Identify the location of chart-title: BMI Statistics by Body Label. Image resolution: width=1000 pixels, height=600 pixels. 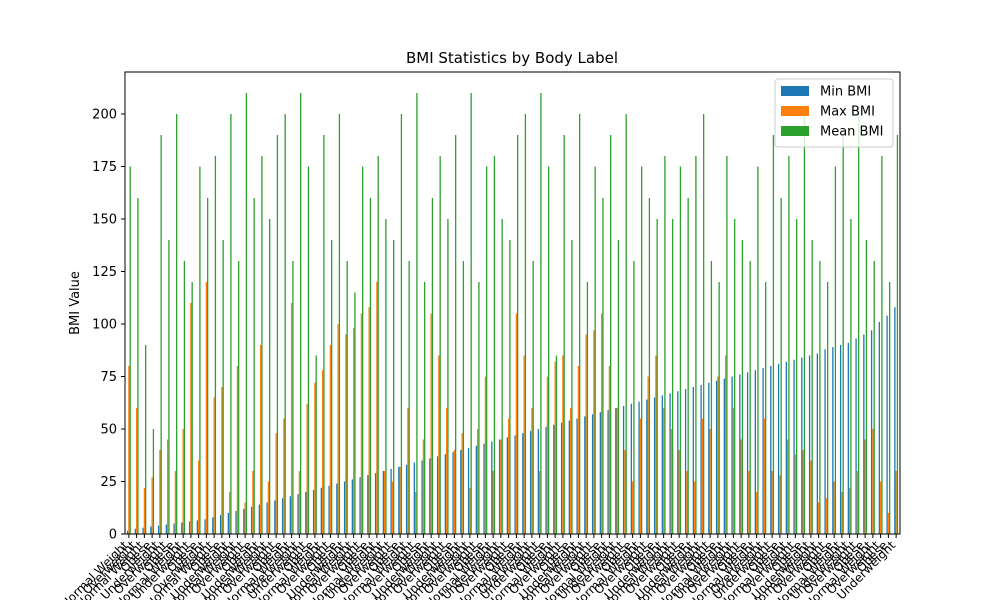
(512, 58).